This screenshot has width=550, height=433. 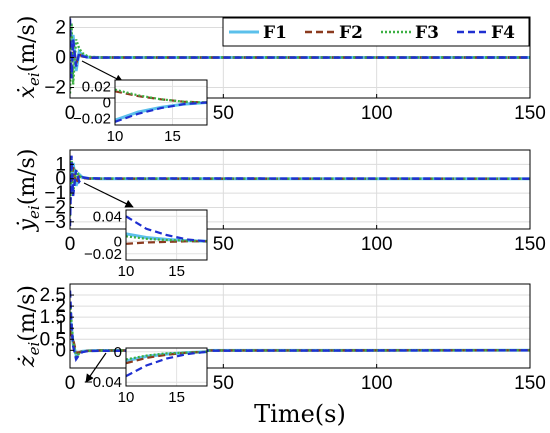 I want to click on y-tick-label: 2.5, so click(x=53, y=295).